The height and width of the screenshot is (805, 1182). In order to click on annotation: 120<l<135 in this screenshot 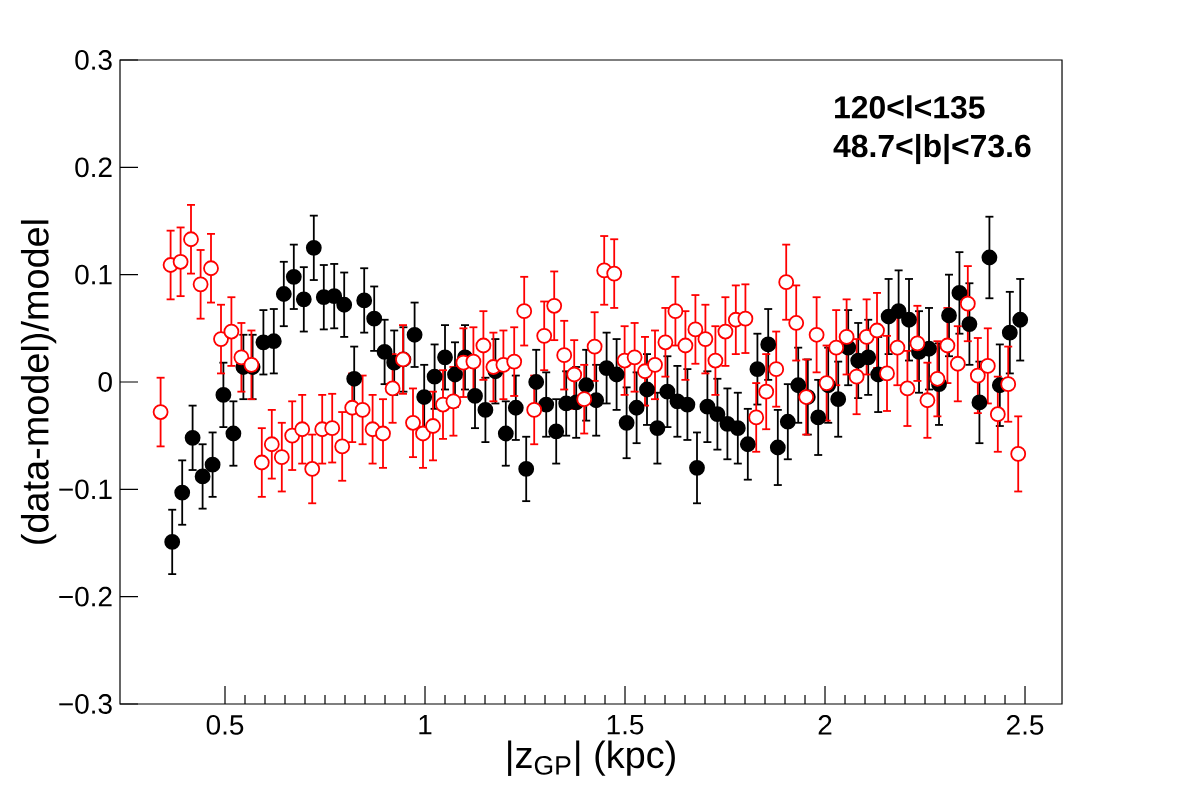, I will do `click(910, 107)`.